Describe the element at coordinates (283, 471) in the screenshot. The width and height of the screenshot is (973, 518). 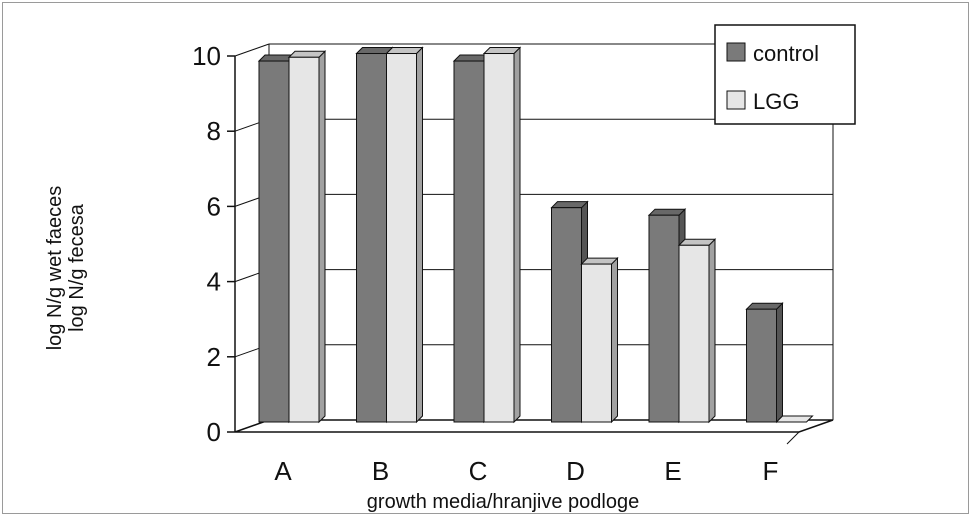
I see `x-category-label-A: A` at that location.